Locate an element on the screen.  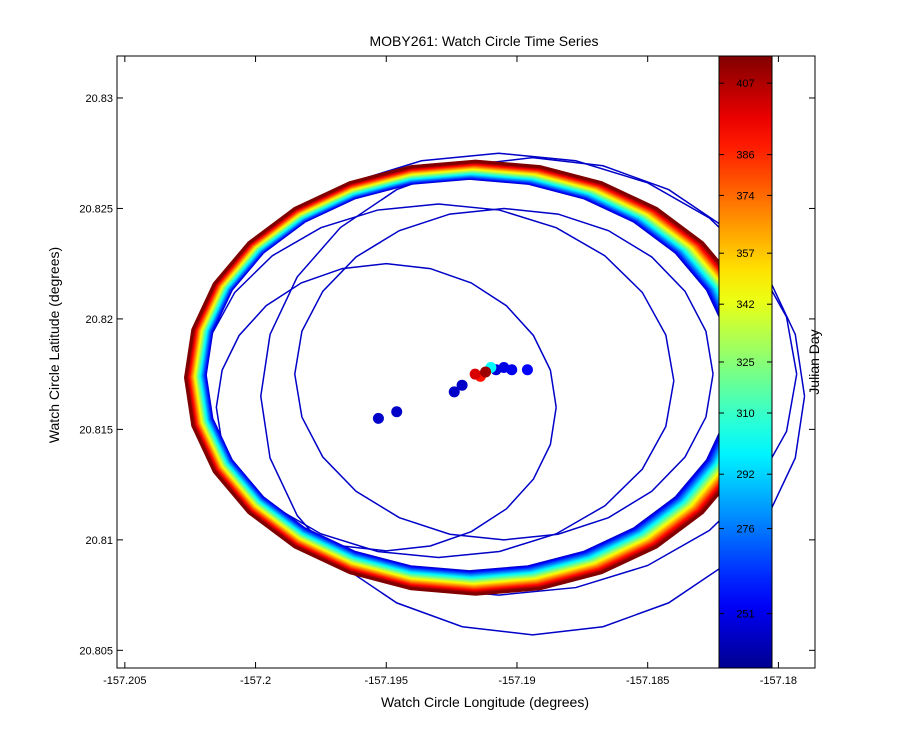
x-tick-label: -157.19 is located at coordinates (516, 681).